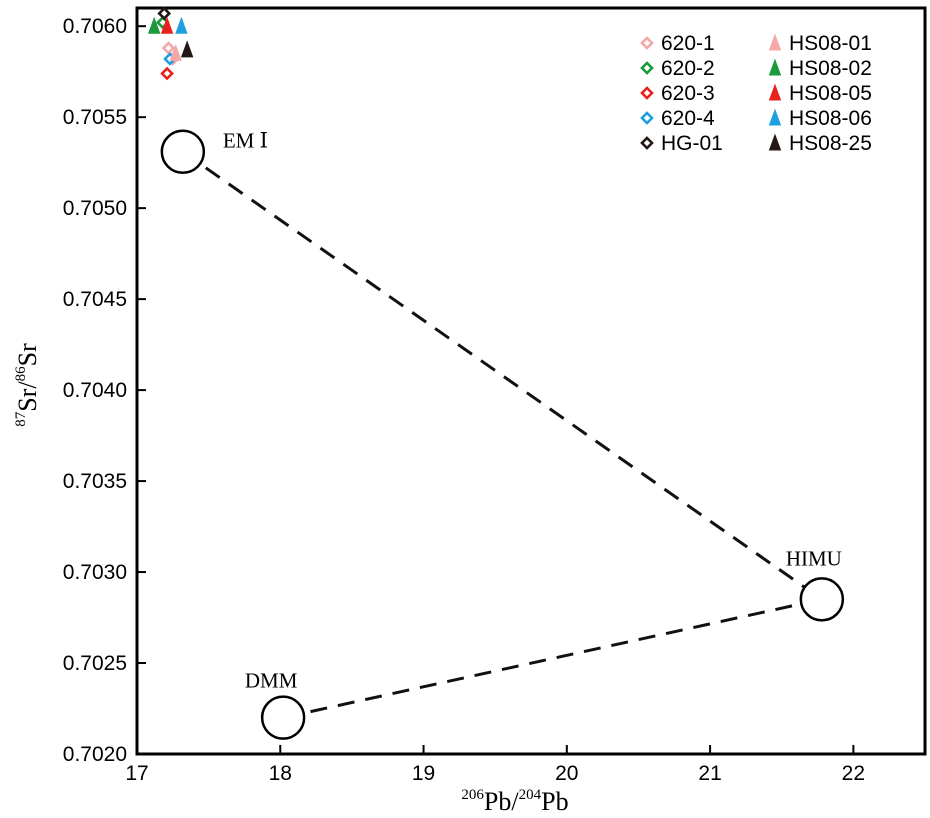 The width and height of the screenshot is (930, 818). I want to click on legend-label-620-2: 620-2, so click(688, 68).